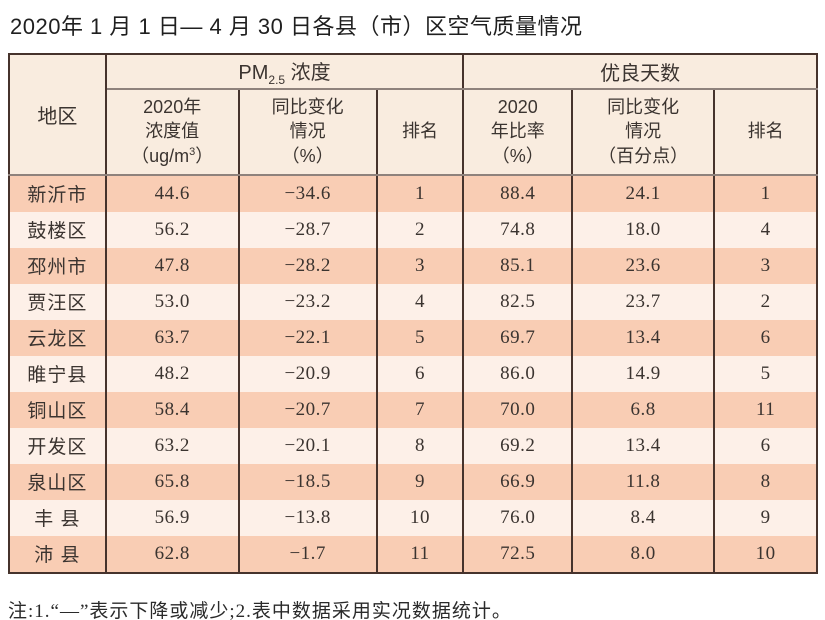 This screenshot has width=825, height=620. I want to click on cell-pm-rank: 5, so click(420, 337).